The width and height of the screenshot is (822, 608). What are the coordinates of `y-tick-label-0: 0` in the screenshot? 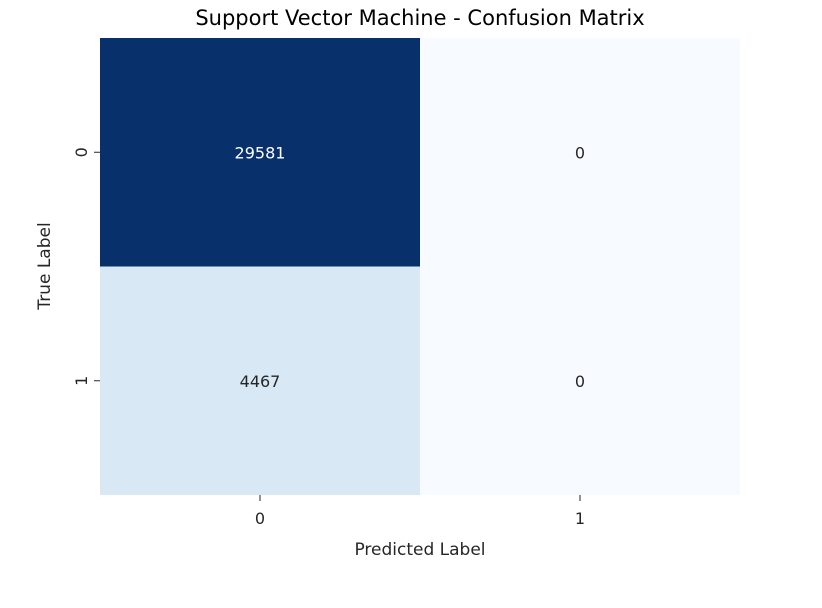 It's located at (81, 152).